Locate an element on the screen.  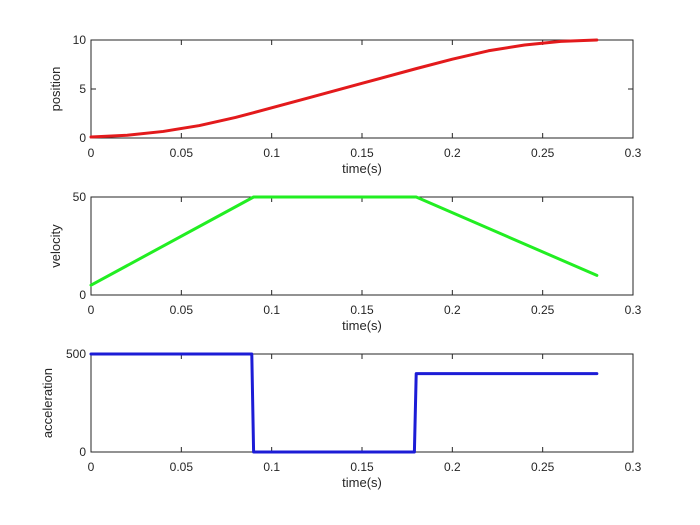
y-axis-label: position is located at coordinates (55, 89).